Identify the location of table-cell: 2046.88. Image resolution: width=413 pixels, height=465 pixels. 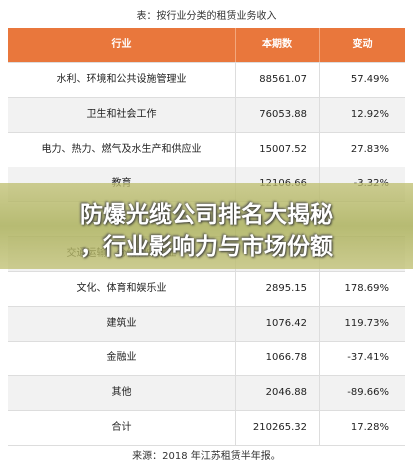
(277, 393).